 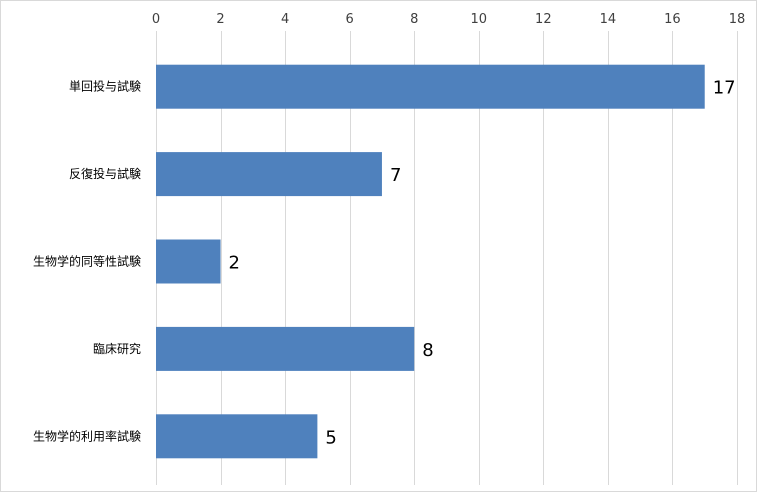 I want to click on data-label: 17, so click(x=724, y=88).